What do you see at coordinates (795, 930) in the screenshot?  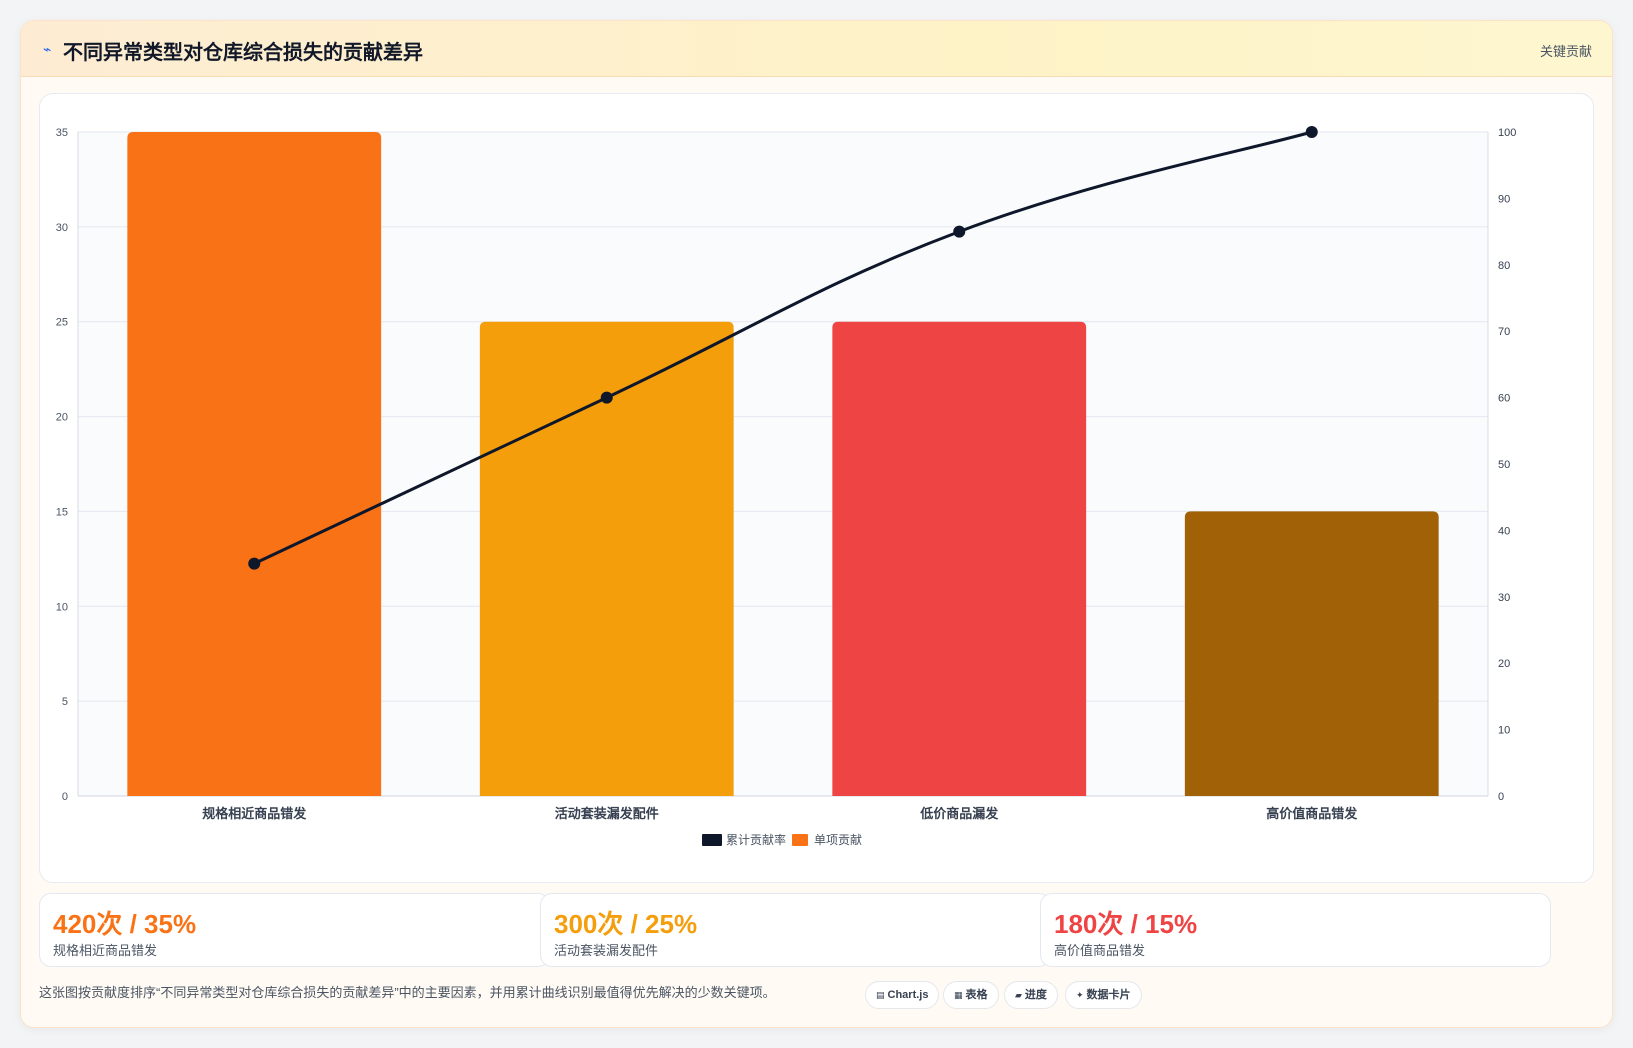 I see `stat-card-2: 300次 / 25% 活动套装漏发配件` at bounding box center [795, 930].